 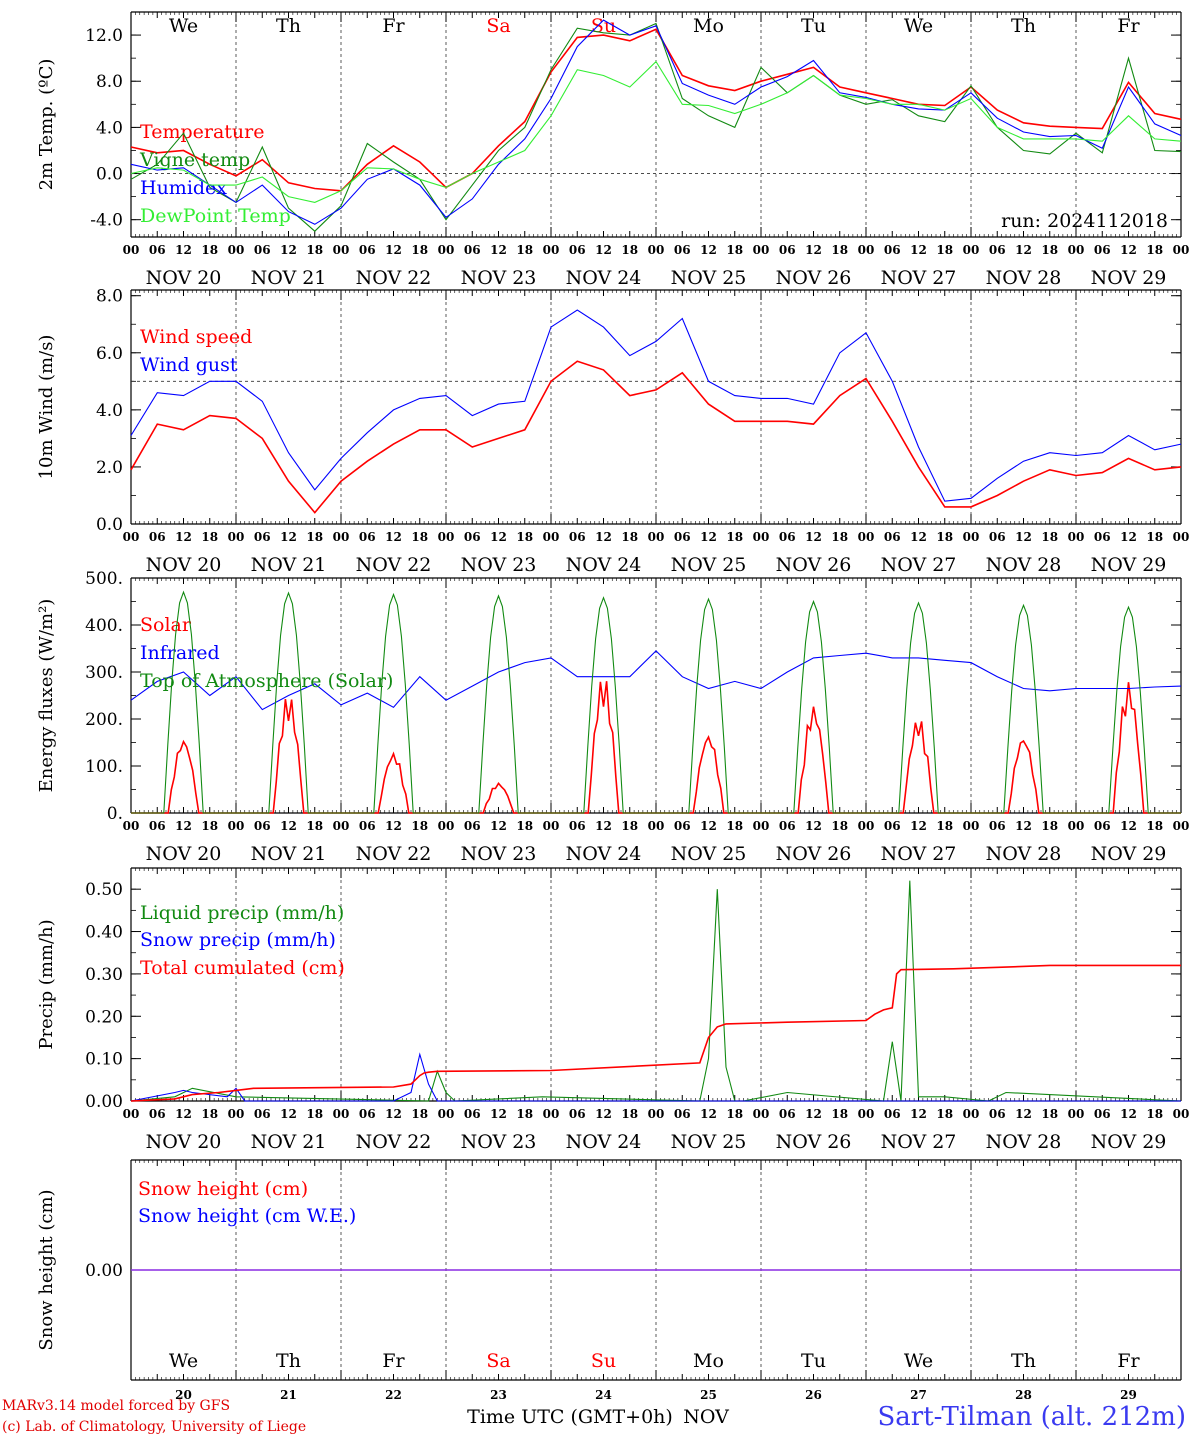 What do you see at coordinates (180, 653) in the screenshot?
I see `legend-entry: Infrared` at bounding box center [180, 653].